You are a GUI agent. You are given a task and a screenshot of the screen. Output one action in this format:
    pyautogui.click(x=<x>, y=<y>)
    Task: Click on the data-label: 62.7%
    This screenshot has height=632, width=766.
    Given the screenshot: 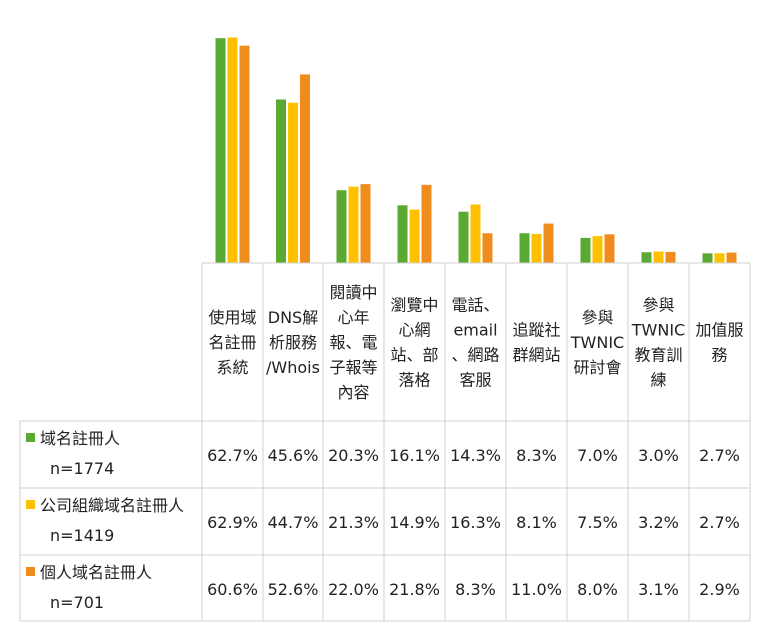 What is the action you would take?
    pyautogui.click(x=232, y=455)
    